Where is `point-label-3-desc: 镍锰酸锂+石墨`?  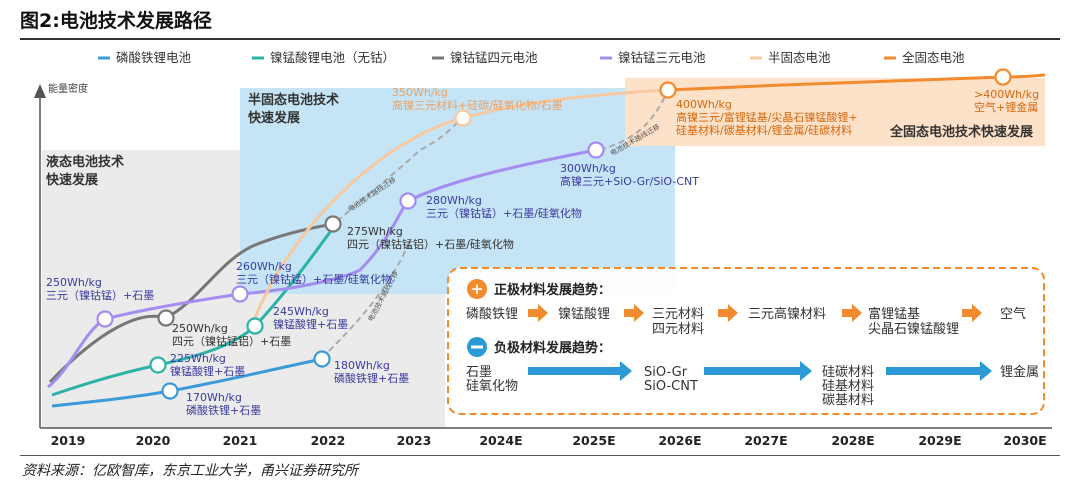
point-label-3-desc: 镍锰酸锂+石墨 is located at coordinates (310, 324).